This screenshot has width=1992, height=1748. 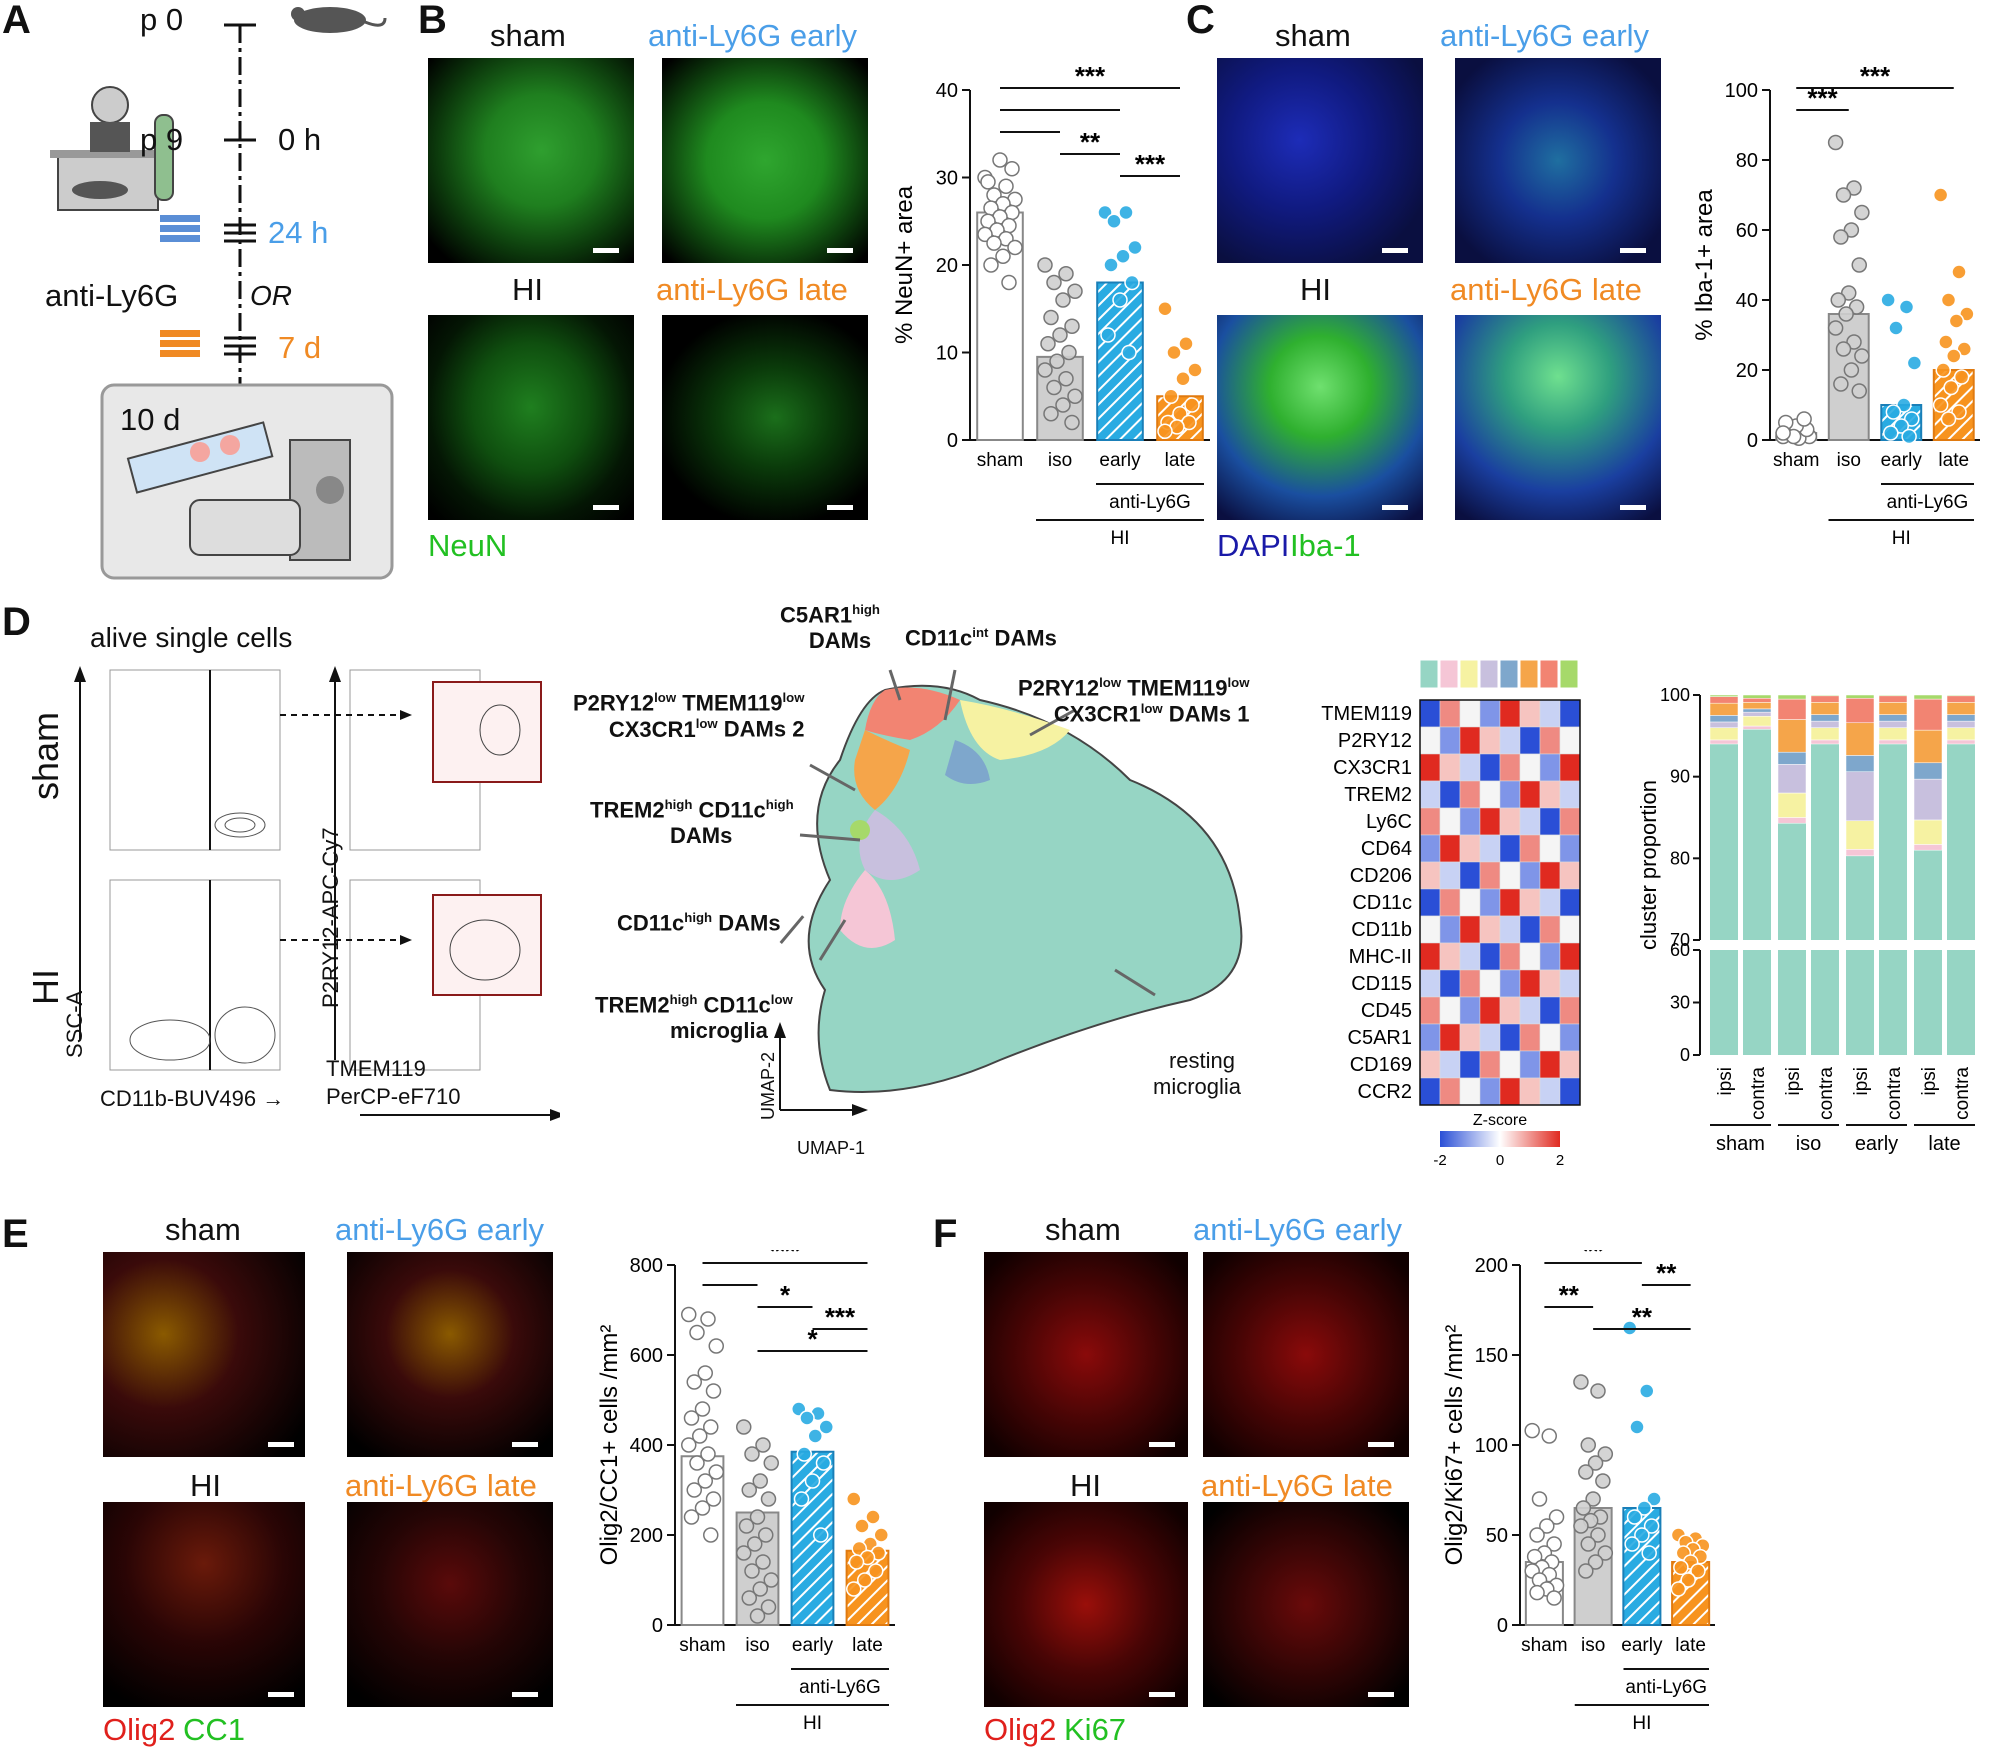 What do you see at coordinates (1090, 142) in the screenshot?
I see `significance-label: **` at bounding box center [1090, 142].